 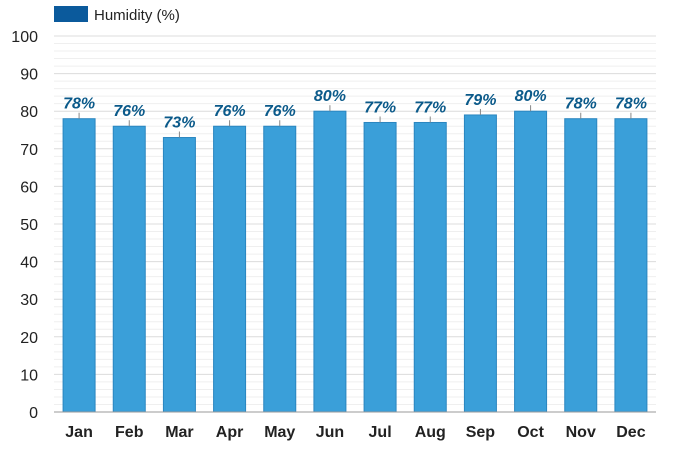 What do you see at coordinates (279, 432) in the screenshot?
I see `x-tick-label-may: May` at bounding box center [279, 432].